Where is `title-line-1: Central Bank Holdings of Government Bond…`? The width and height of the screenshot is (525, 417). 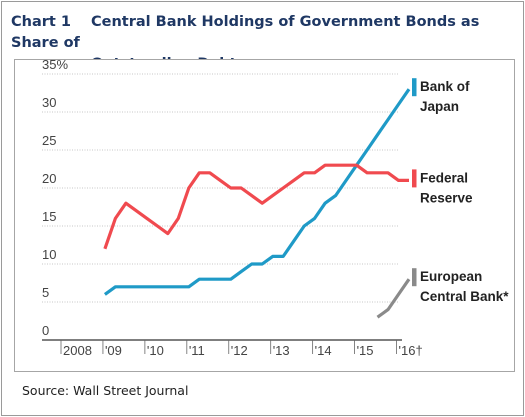
title-line-1: Central Bank Holdings of Government Bond… is located at coordinates (245, 32).